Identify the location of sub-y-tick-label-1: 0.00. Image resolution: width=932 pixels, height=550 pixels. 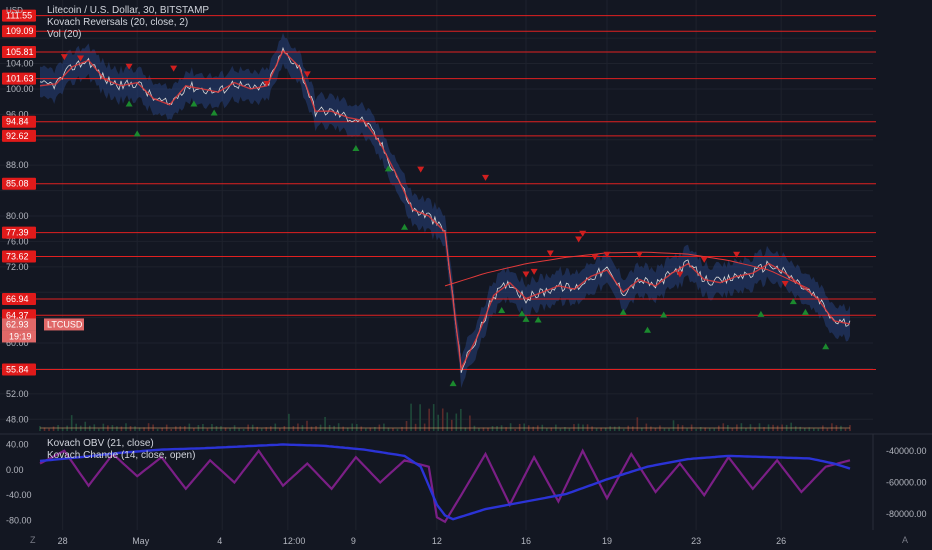
(15, 470).